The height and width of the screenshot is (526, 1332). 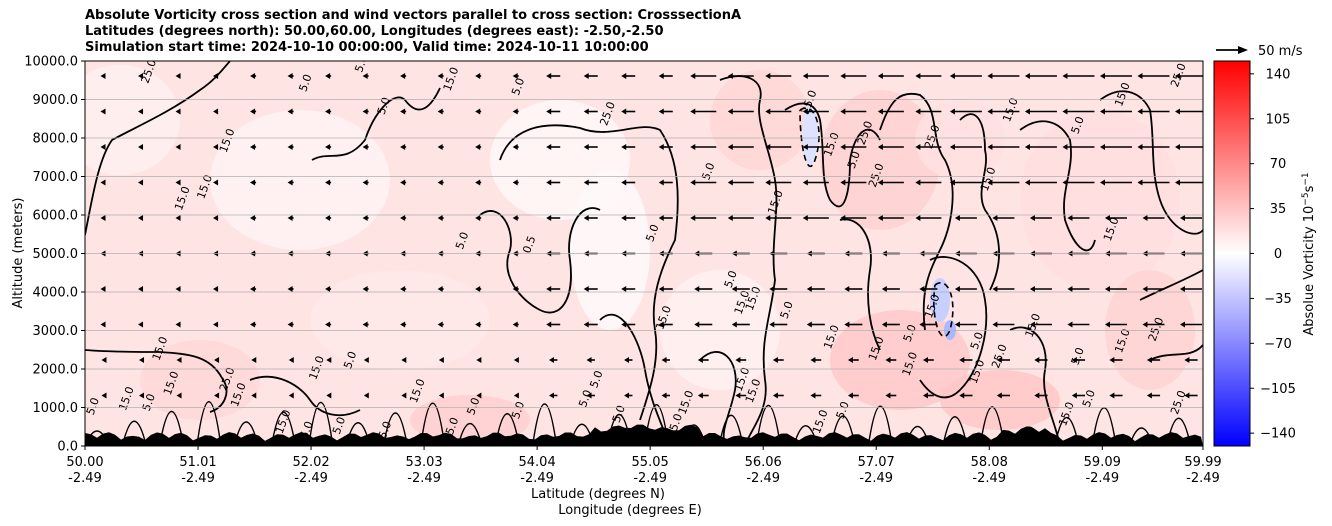 What do you see at coordinates (1232, 253) in the screenshot?
I see `colorbar-gradient` at bounding box center [1232, 253].